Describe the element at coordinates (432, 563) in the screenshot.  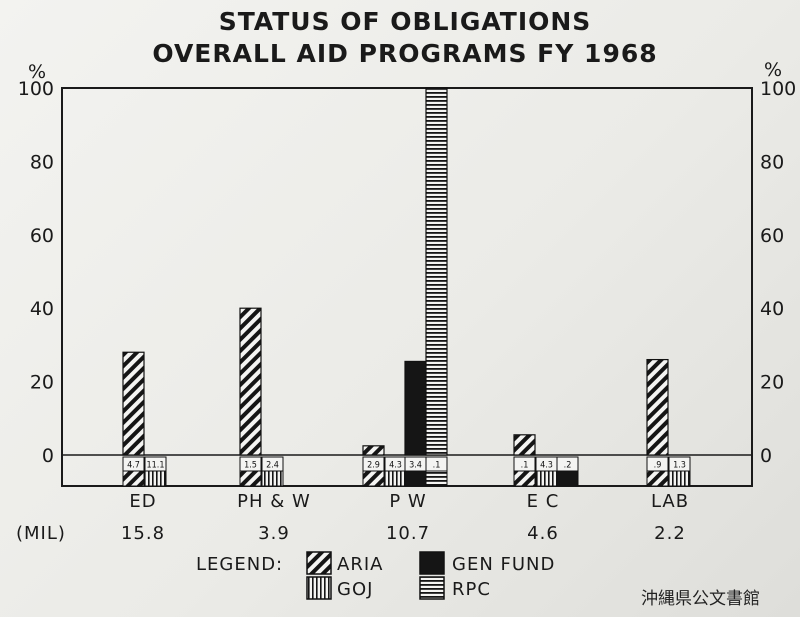
I see `legend-swatch-gen-fund` at that location.